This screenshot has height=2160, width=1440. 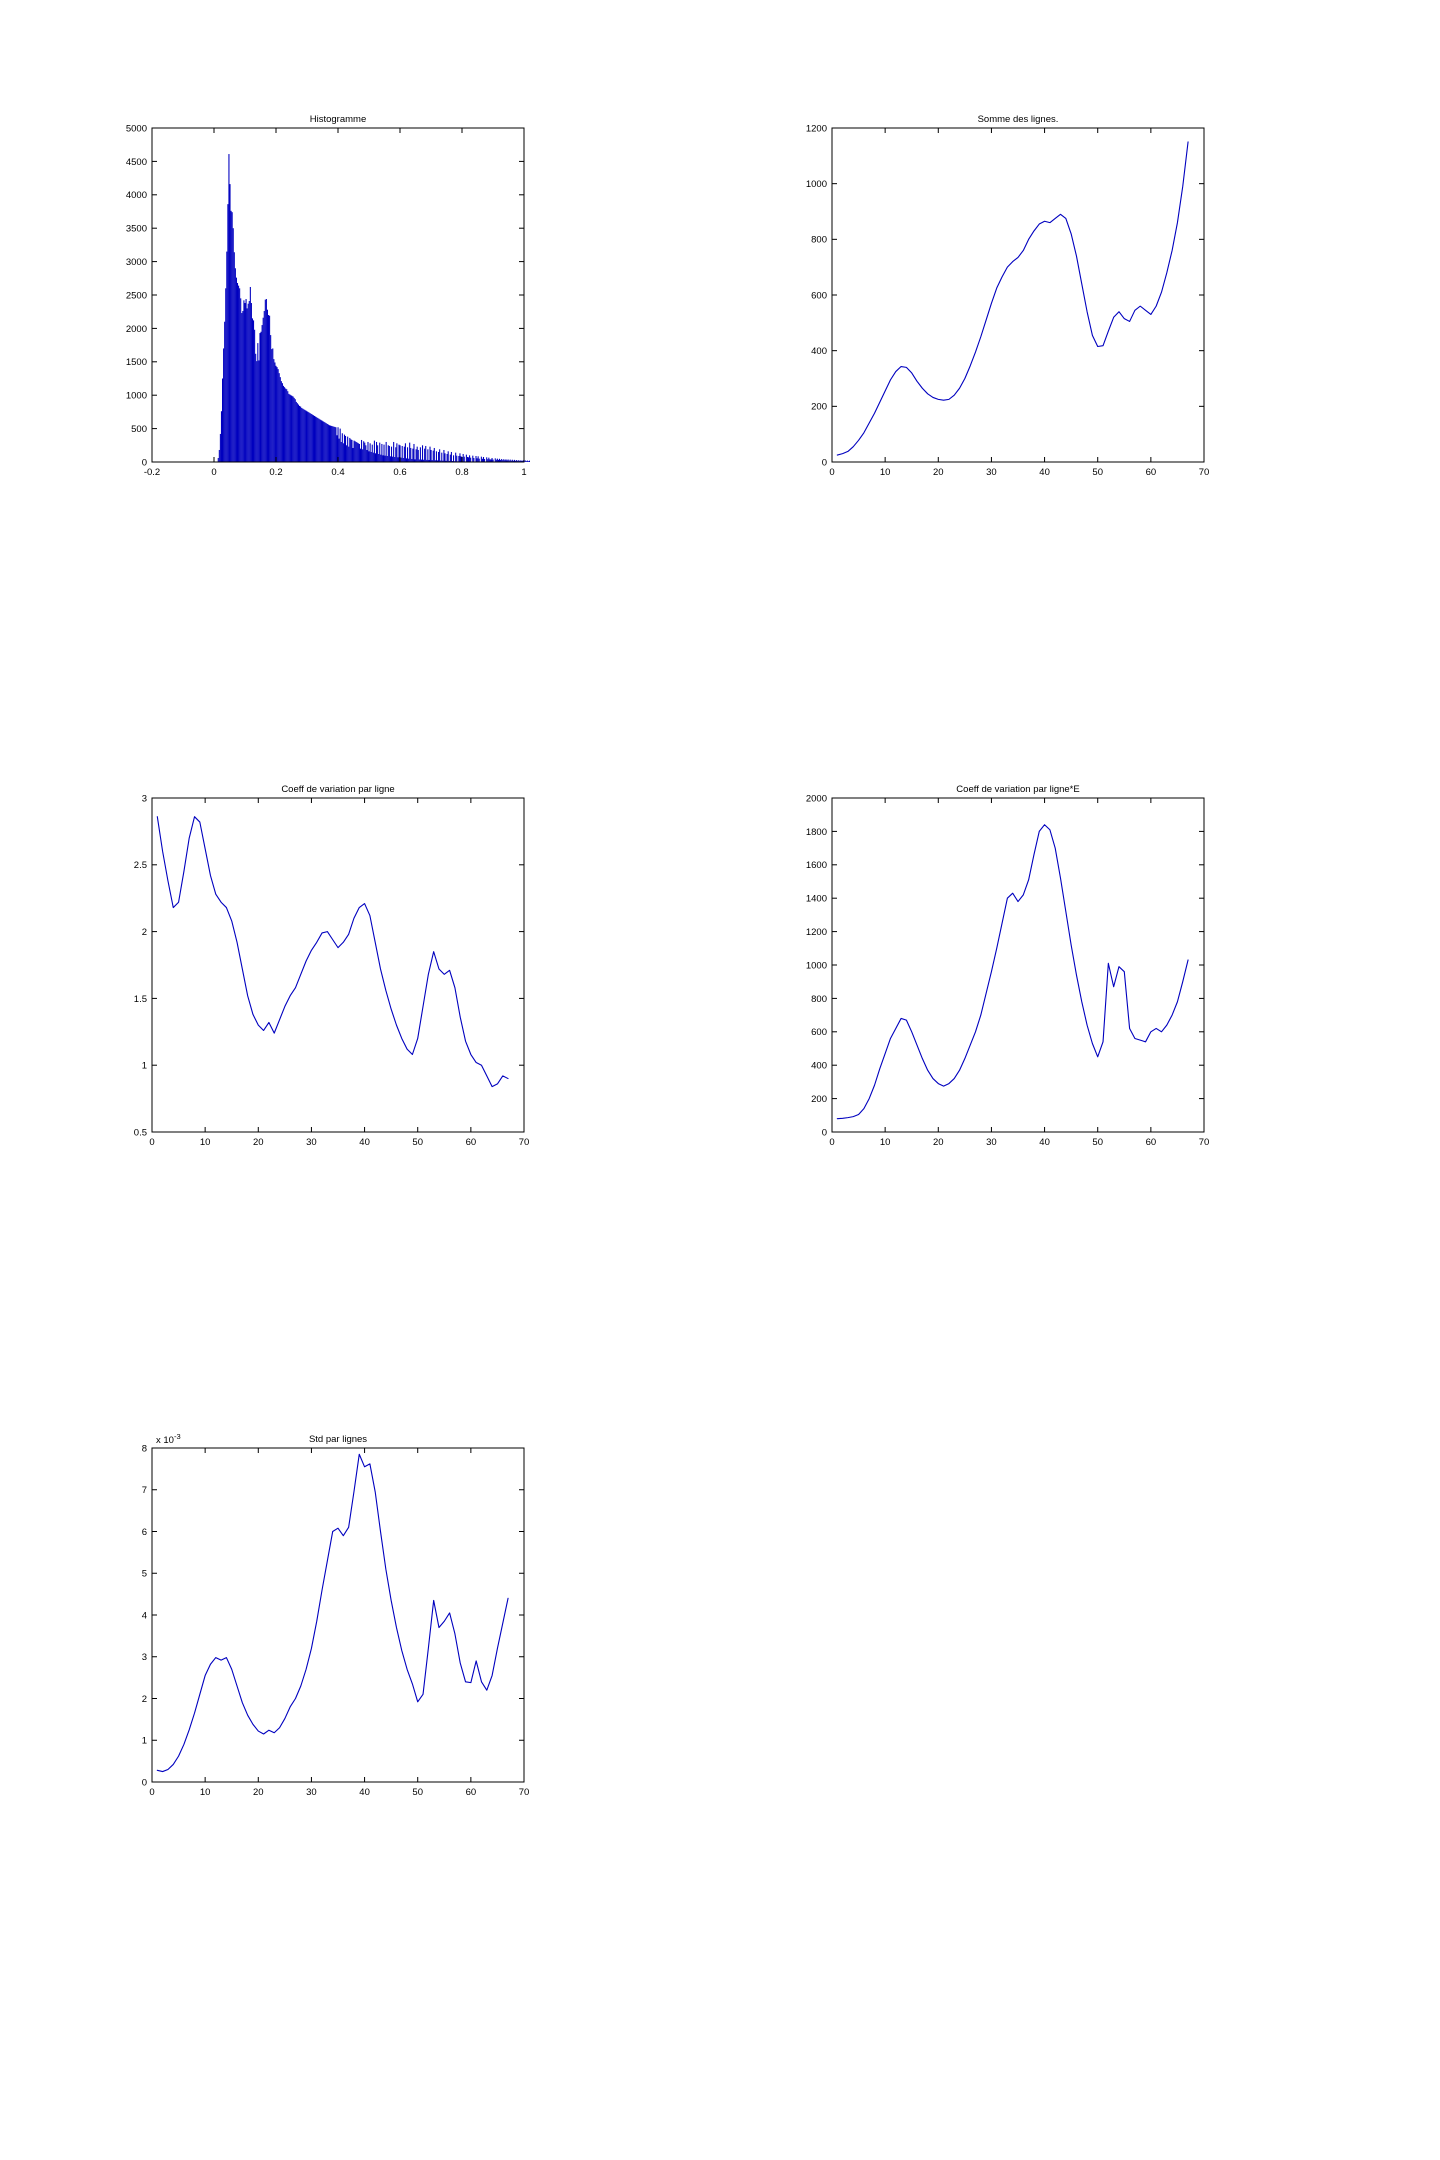 What do you see at coordinates (136, 229) in the screenshot?
I see `y-tick-label: 3500` at bounding box center [136, 229].